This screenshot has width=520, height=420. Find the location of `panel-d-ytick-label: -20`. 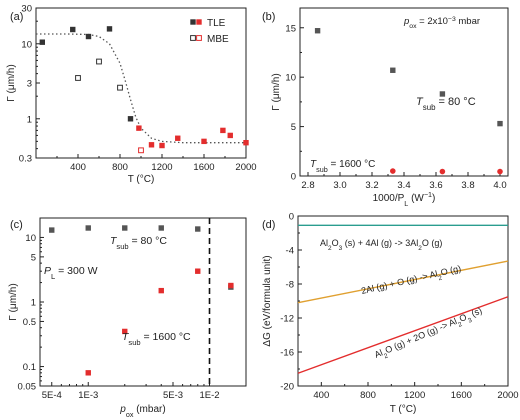

panel-d-ytick-label: -20 is located at coordinates (287, 387).